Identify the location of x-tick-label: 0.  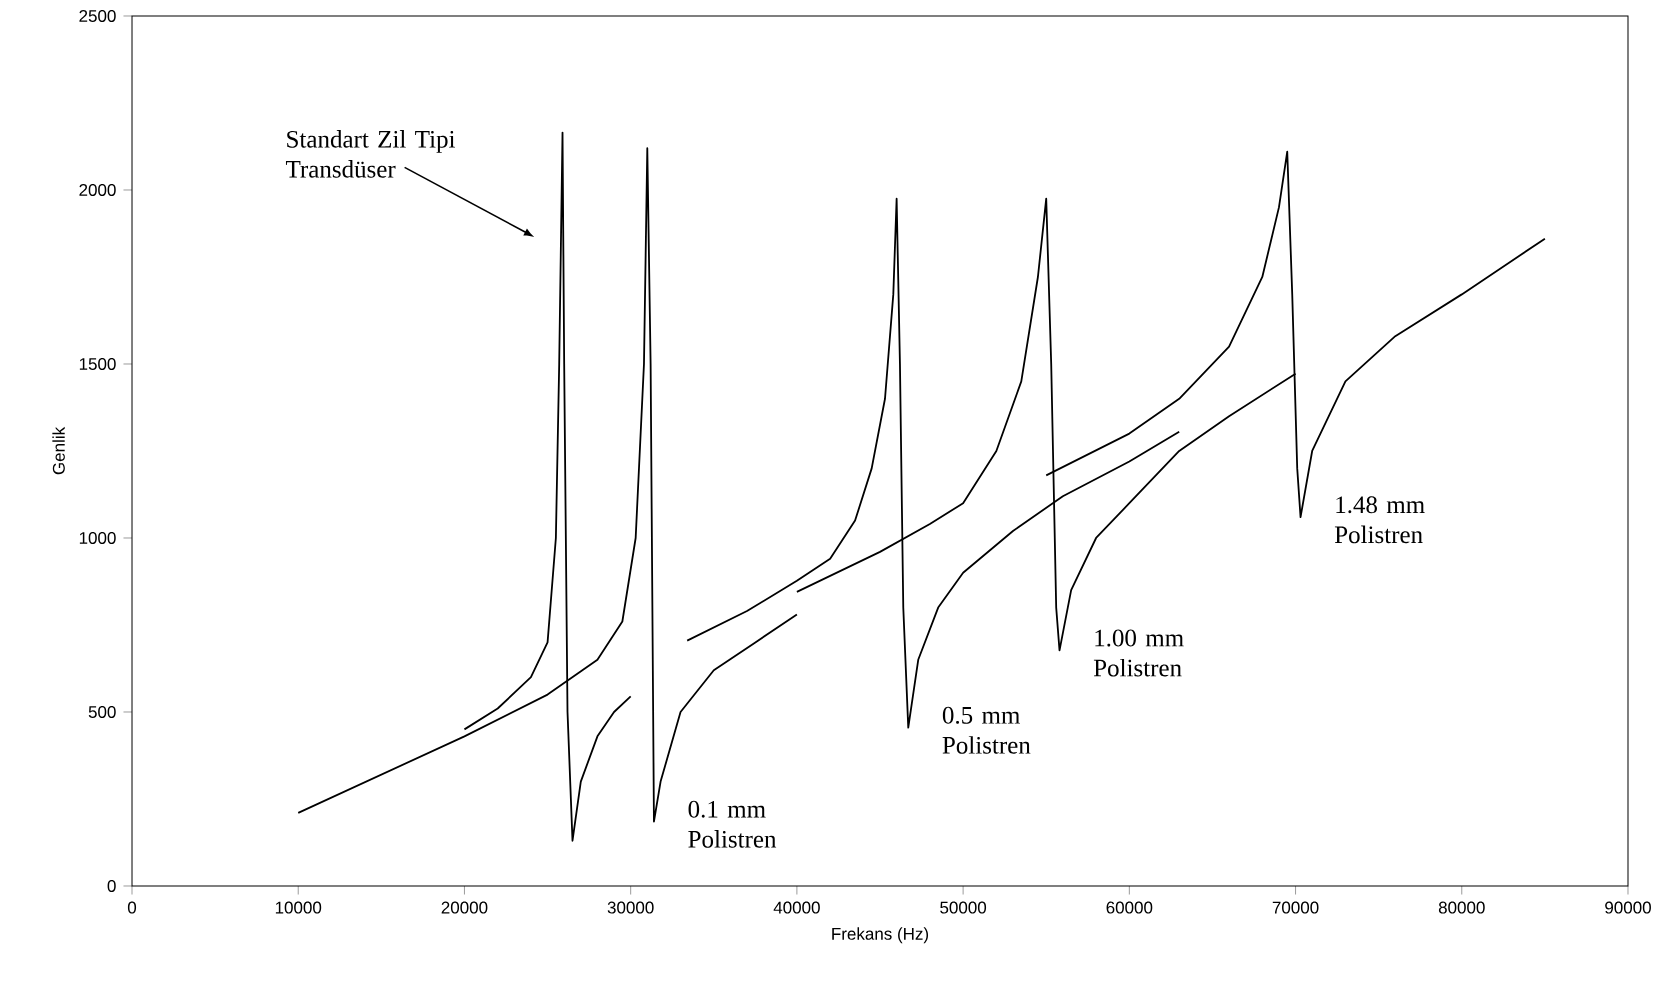
(132, 907).